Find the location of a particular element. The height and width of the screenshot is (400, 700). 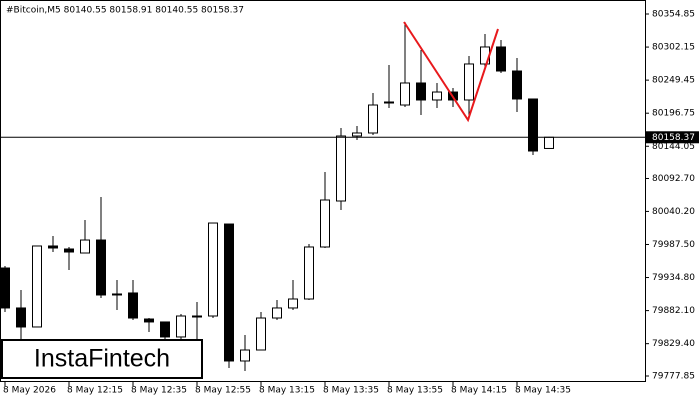

brand: InstaFintech is located at coordinates (102, 359).